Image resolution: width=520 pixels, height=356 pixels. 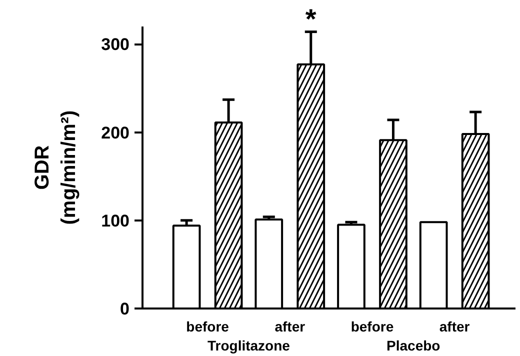 What do you see at coordinates (56, 167) in the screenshot?
I see `y-axis-title: GDR (mg/min/m²)` at bounding box center [56, 167].